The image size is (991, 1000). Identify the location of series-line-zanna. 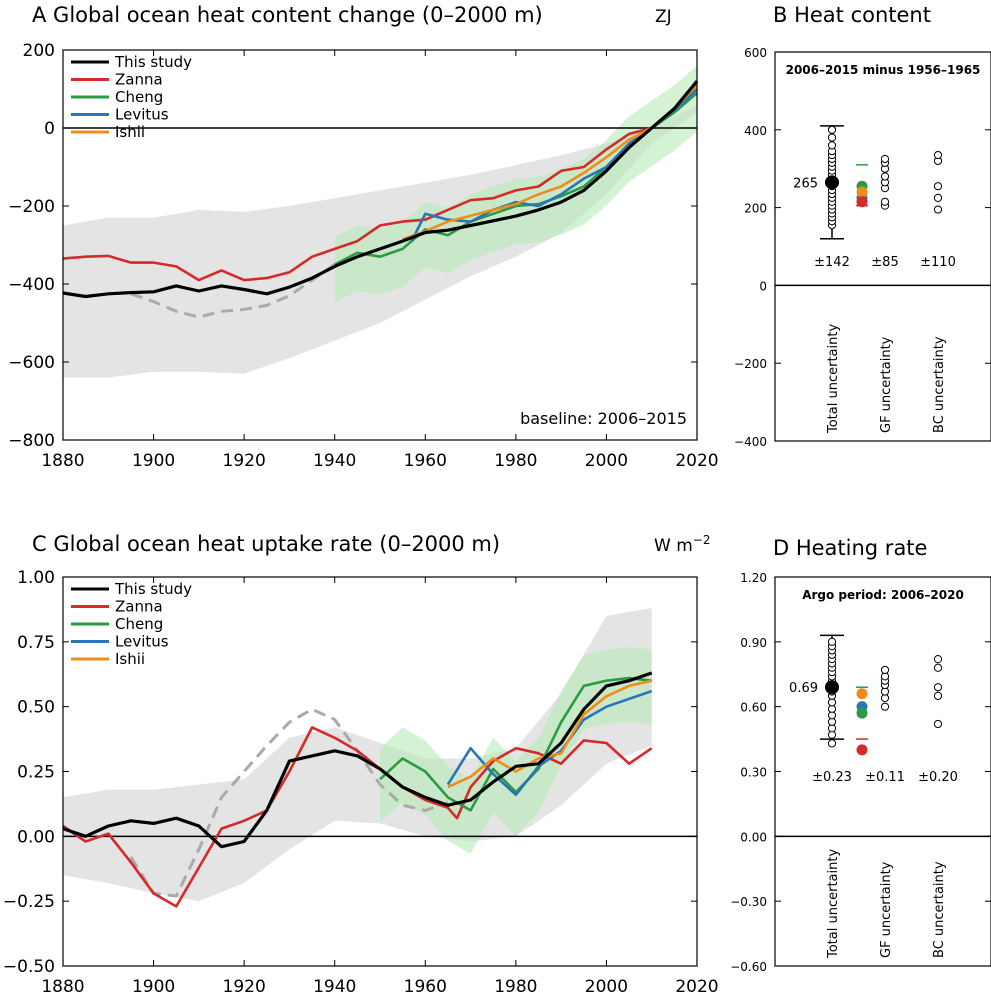
(375, 190).